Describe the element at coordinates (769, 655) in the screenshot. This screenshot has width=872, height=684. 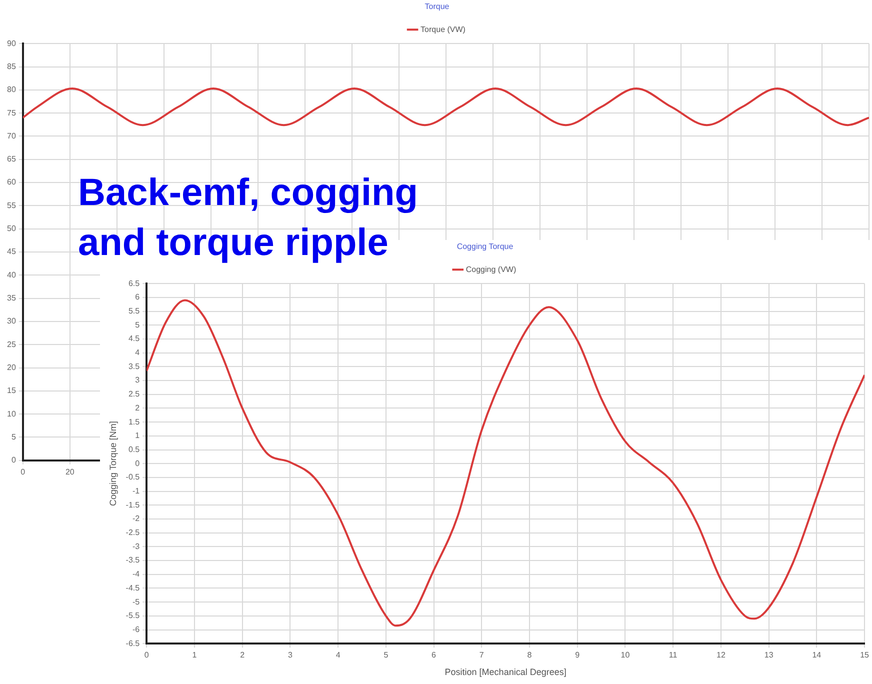
I see `x-tick-label: 13` at that location.